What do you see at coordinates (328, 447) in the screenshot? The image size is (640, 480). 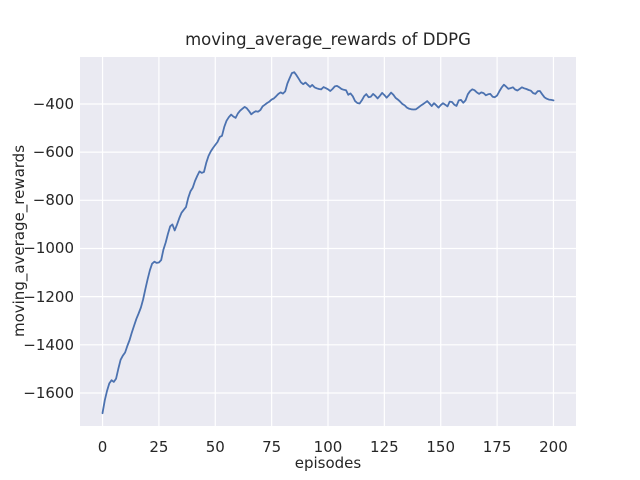 I see `x-tick-label: 100` at bounding box center [328, 447].